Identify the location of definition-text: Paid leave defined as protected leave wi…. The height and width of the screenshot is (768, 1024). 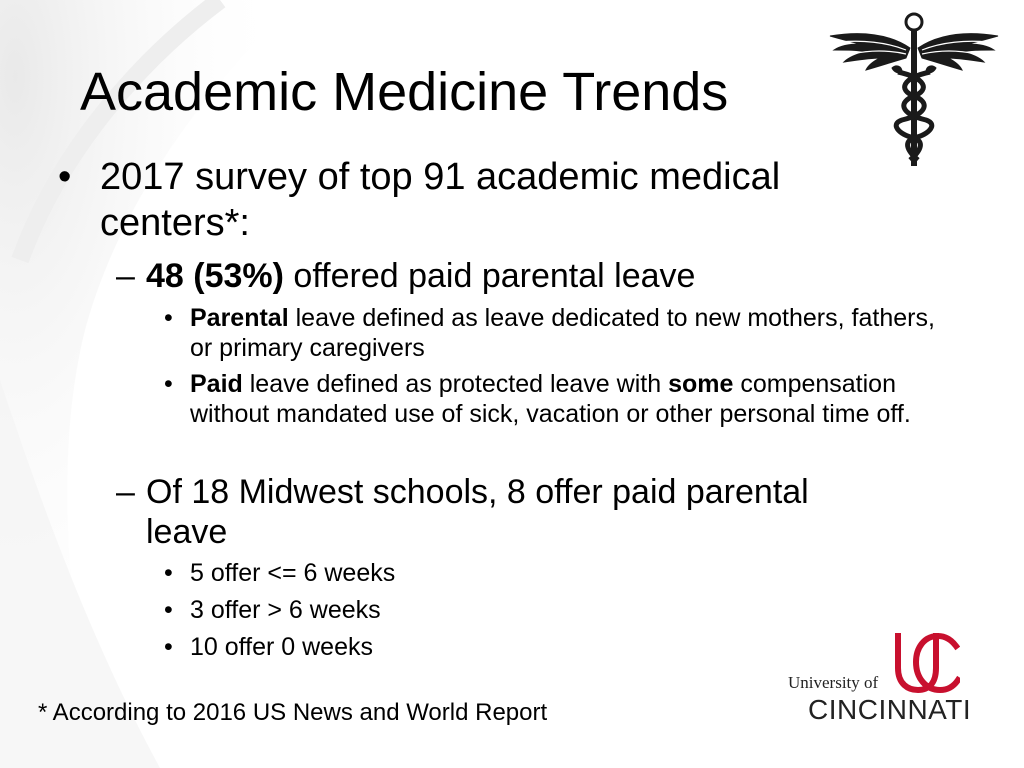
(550, 399).